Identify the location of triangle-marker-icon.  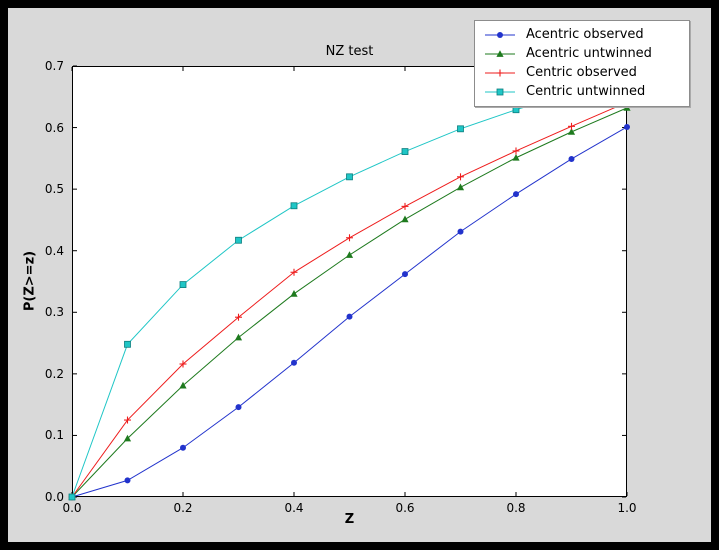
(500, 53).